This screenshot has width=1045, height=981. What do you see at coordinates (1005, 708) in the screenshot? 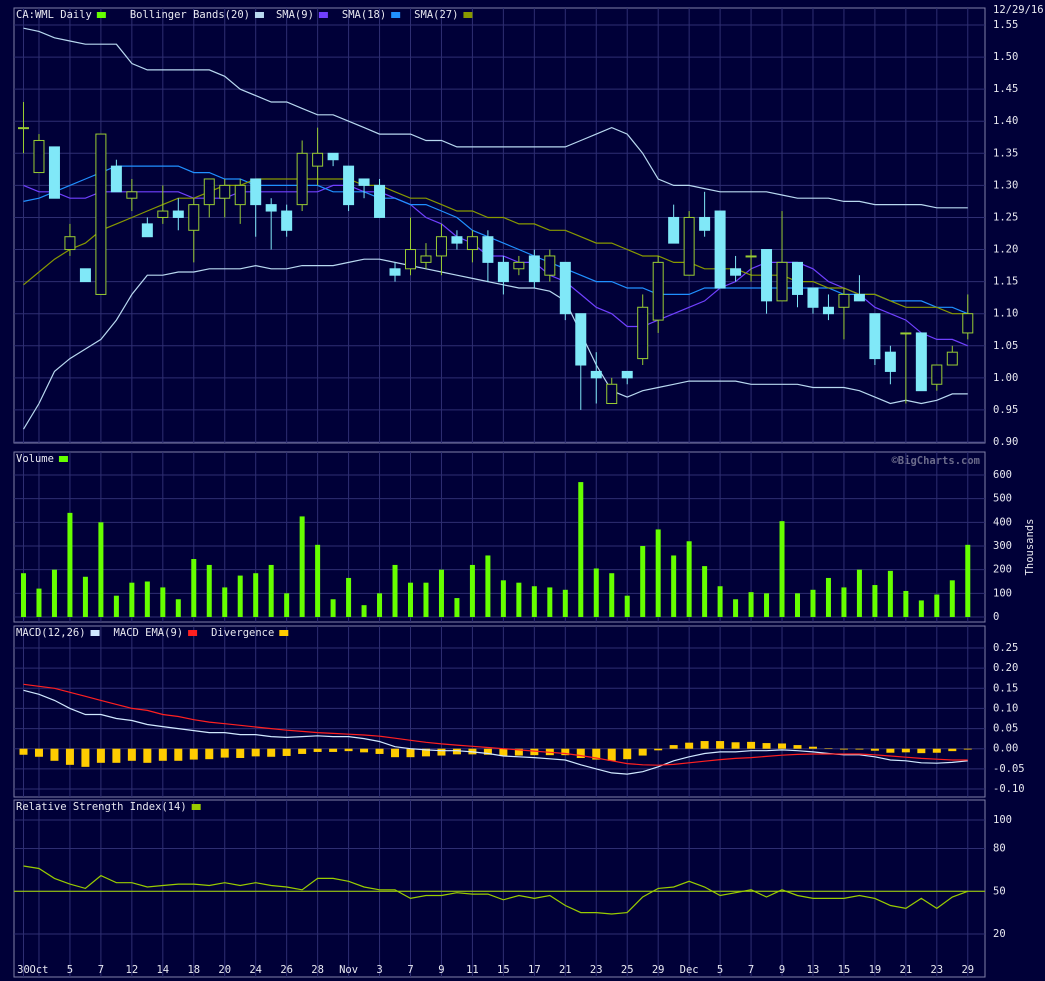
I see `y-tick-label: 0.10` at bounding box center [1005, 708].